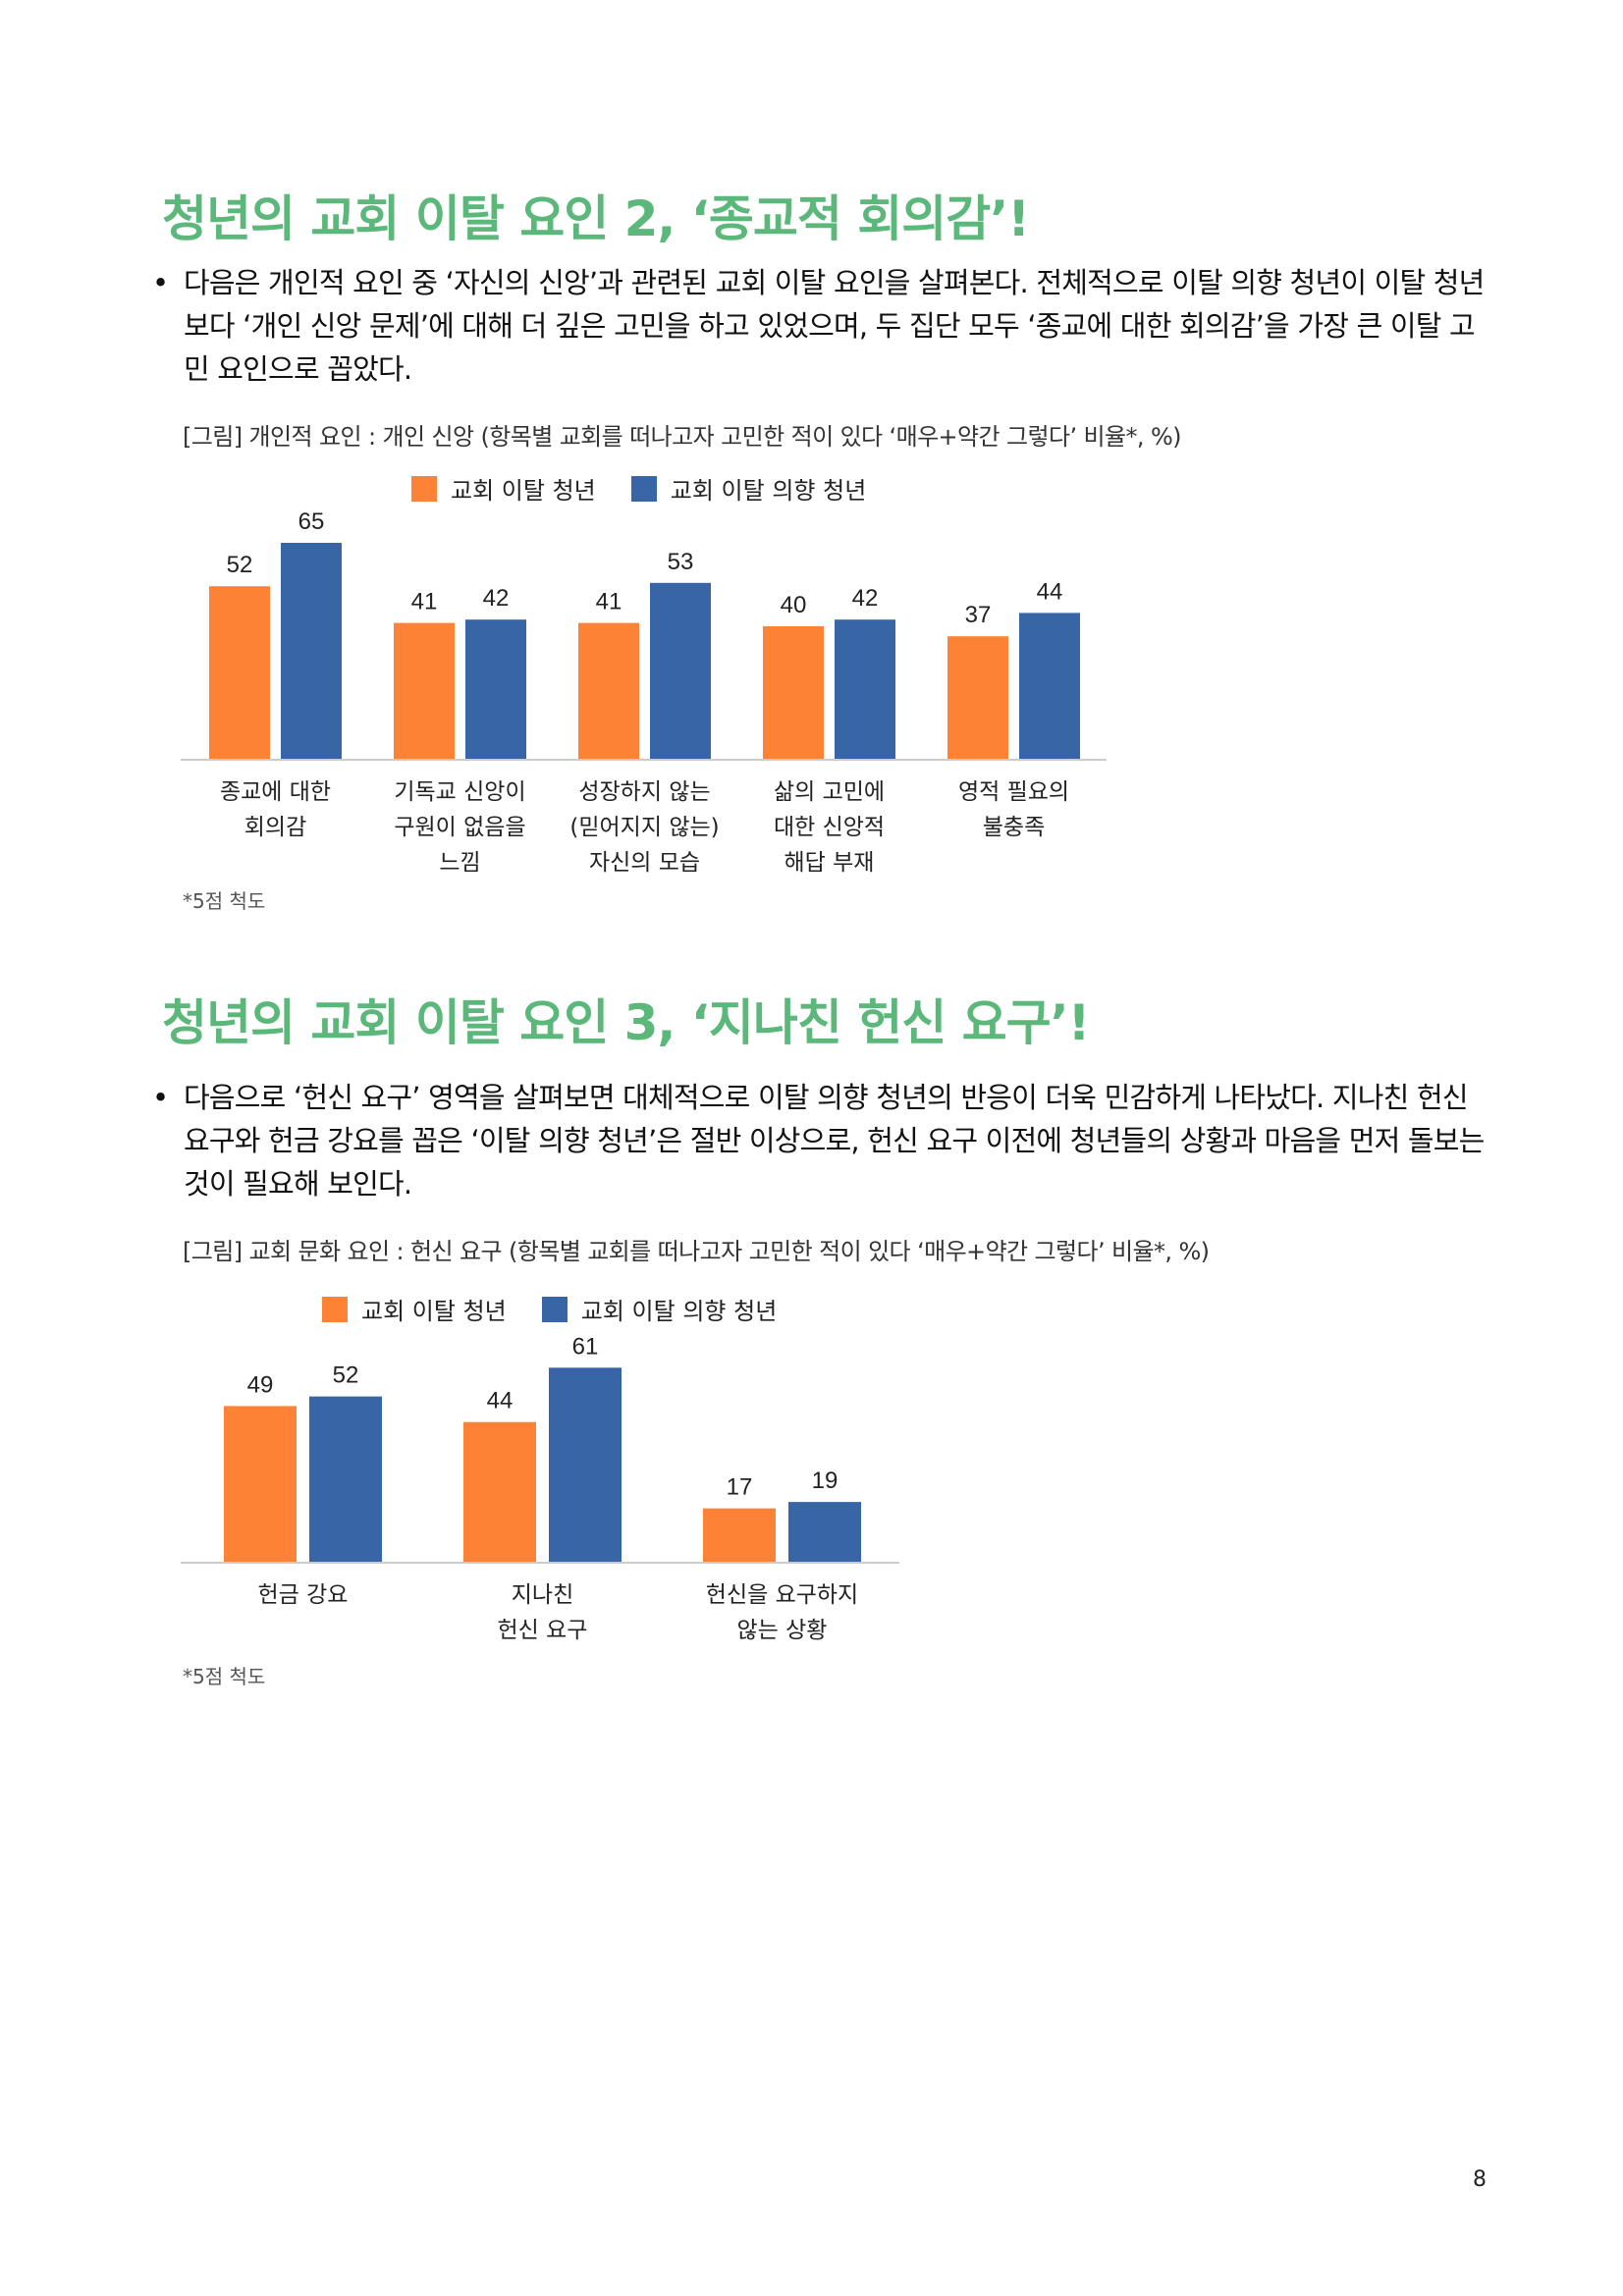 The height and width of the screenshot is (2296, 1623). I want to click on category-label: (믿어지지 않는), so click(644, 827).